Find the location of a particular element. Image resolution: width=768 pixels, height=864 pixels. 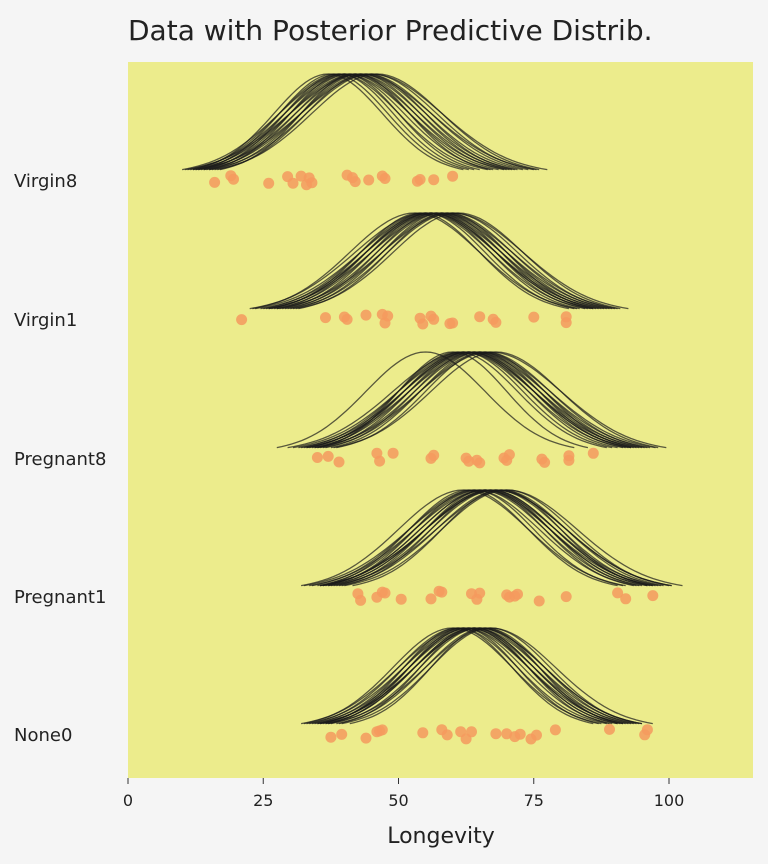

y-label-pregnant8: Pregnant8 is located at coordinates (60, 459).